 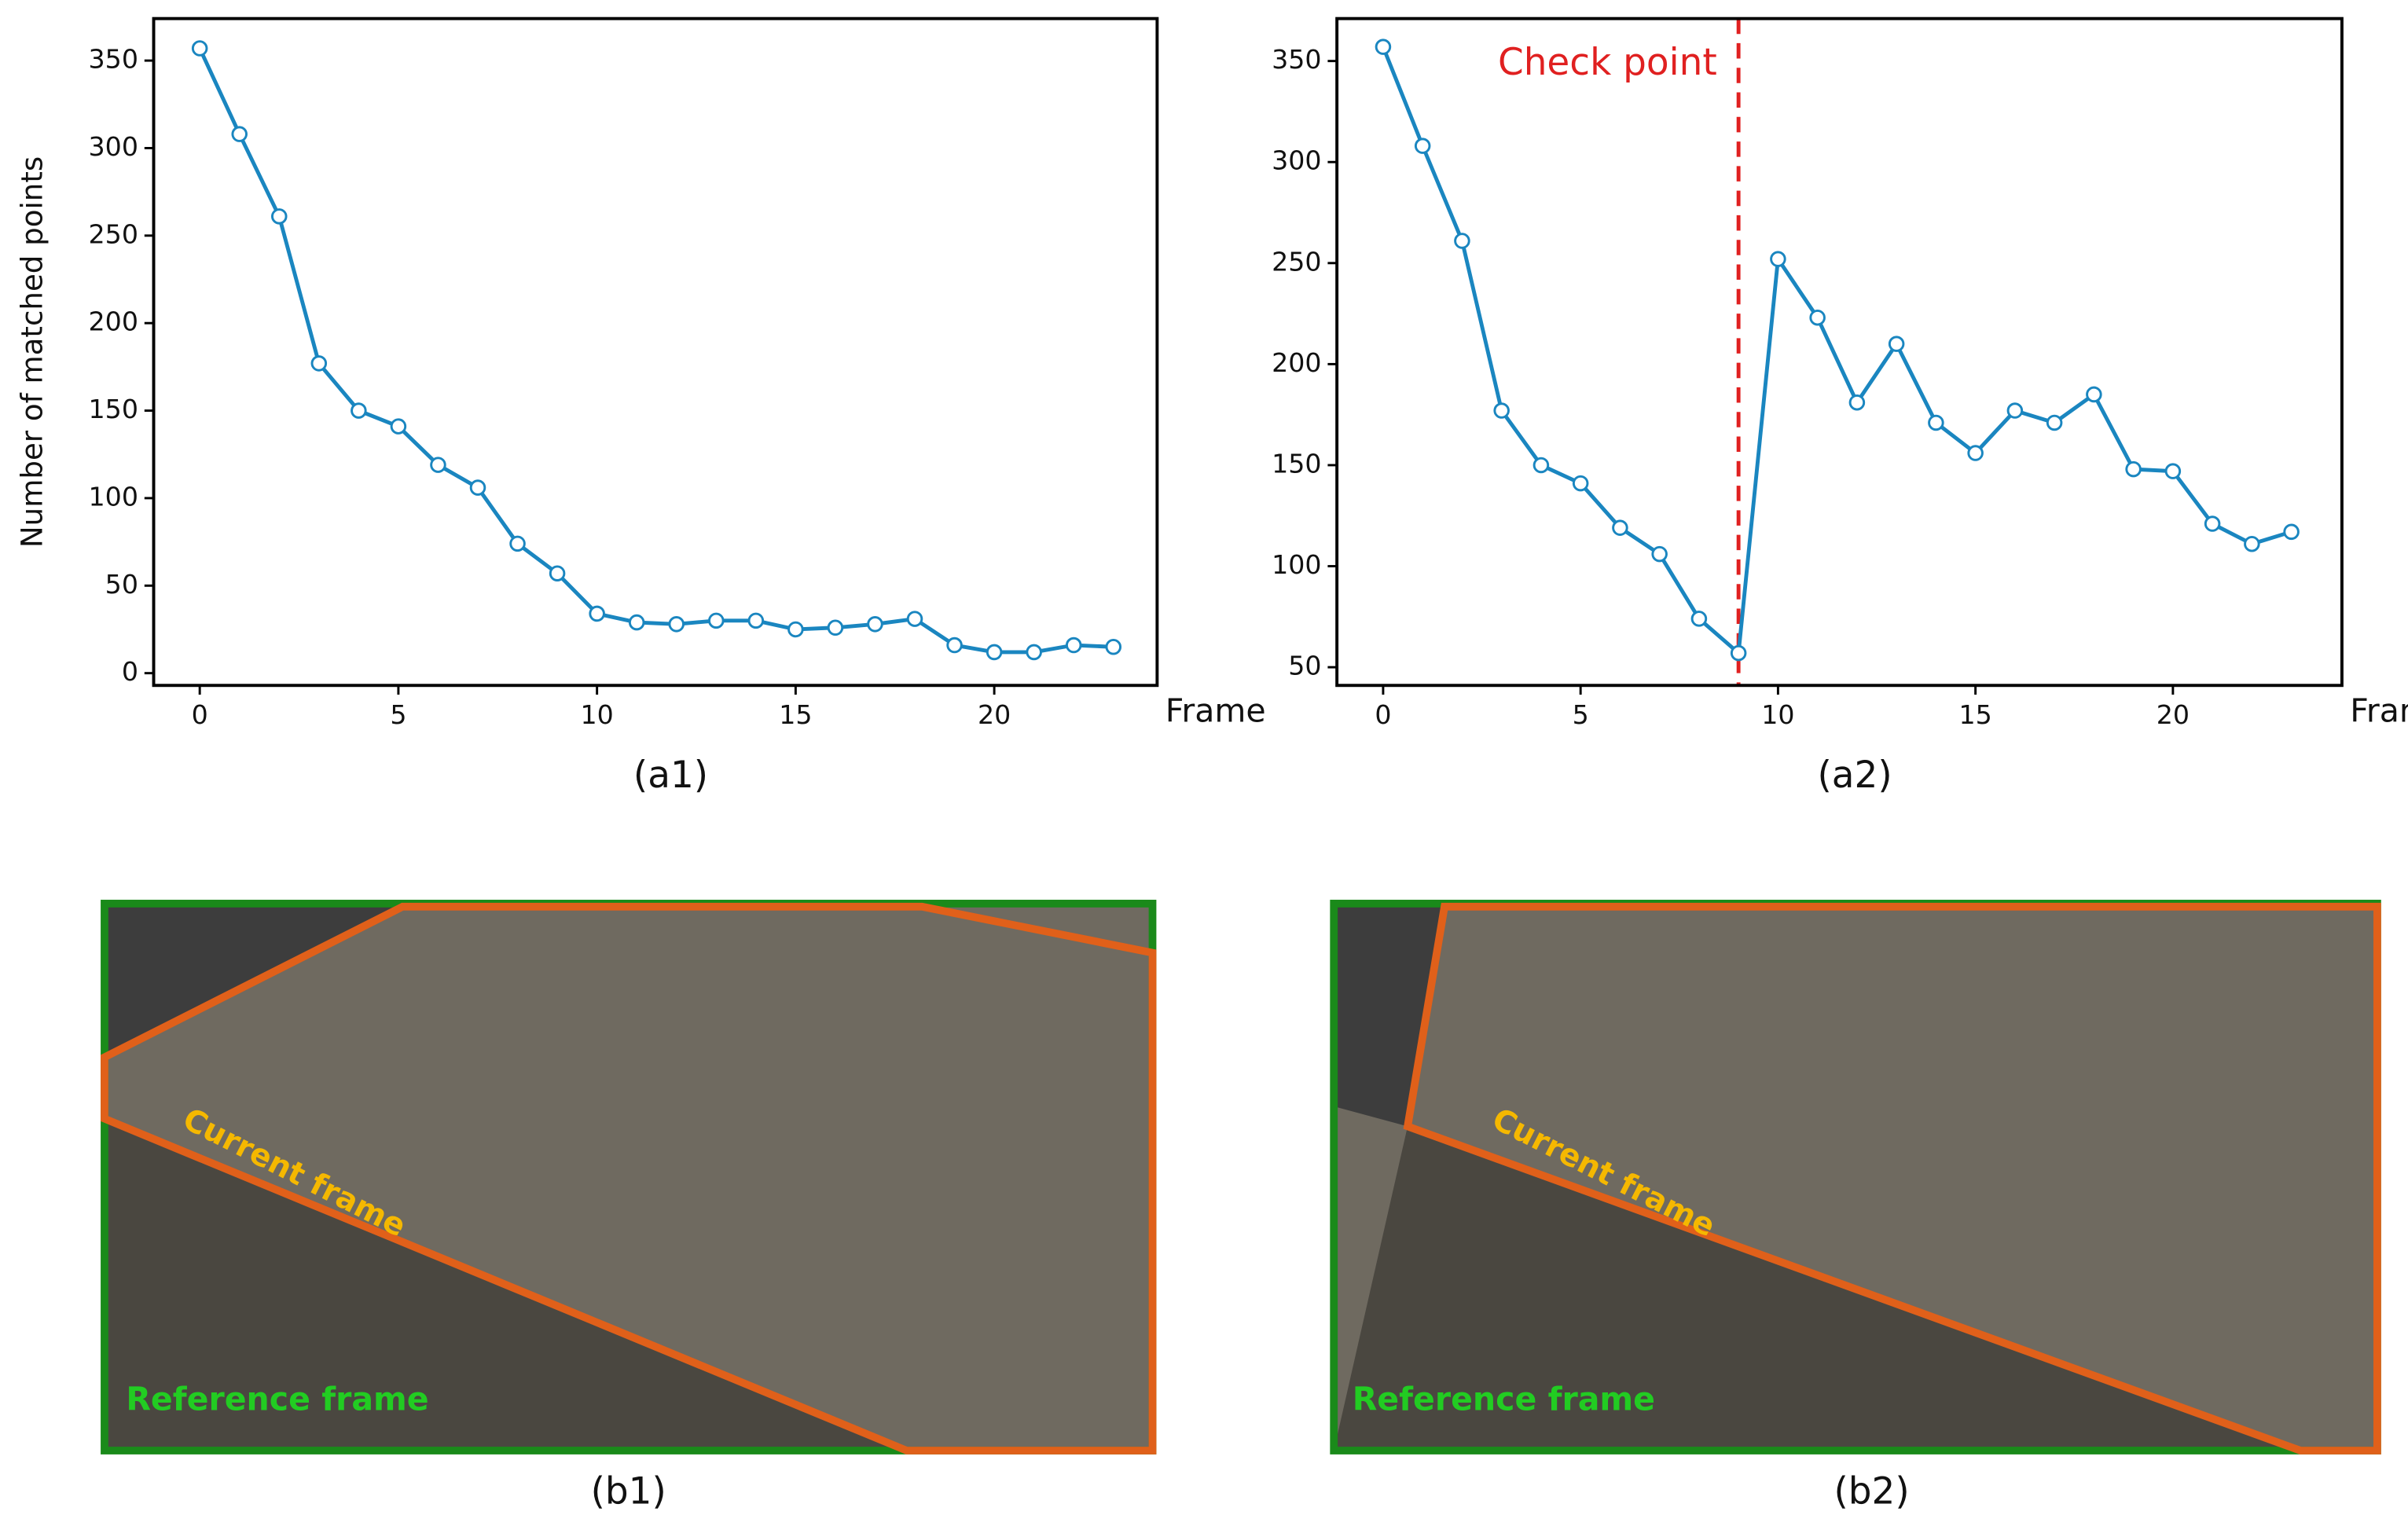 I want to click on y-tick-label: 0, so click(x=130, y=671).